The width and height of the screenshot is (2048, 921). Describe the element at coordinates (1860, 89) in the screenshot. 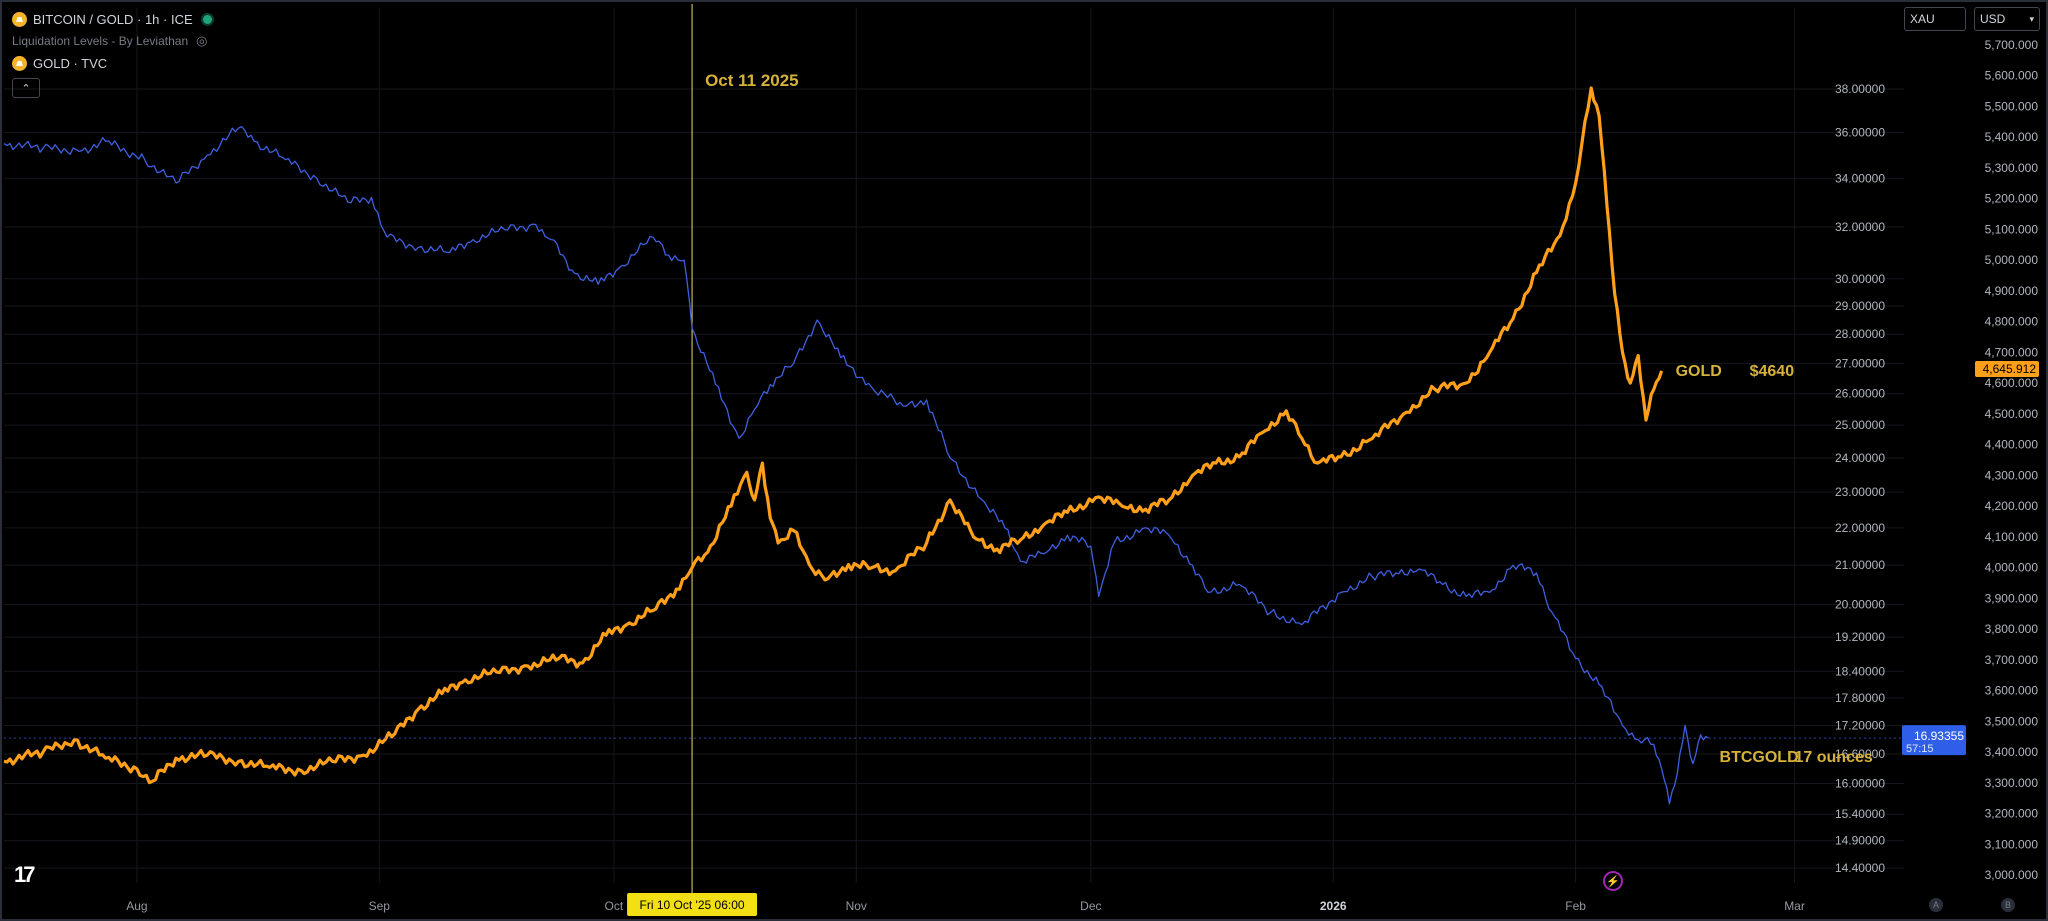

I see `left-scale-tick-label: 38.00000` at that location.